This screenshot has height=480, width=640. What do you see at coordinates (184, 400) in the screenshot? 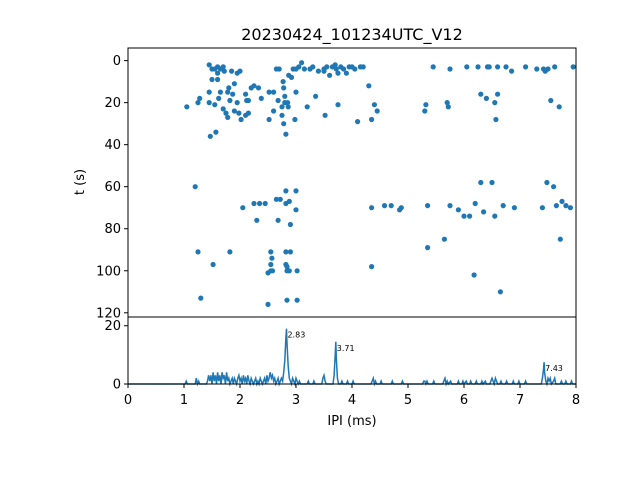
I see `histogram-x-tick-label: 1` at bounding box center [184, 400].